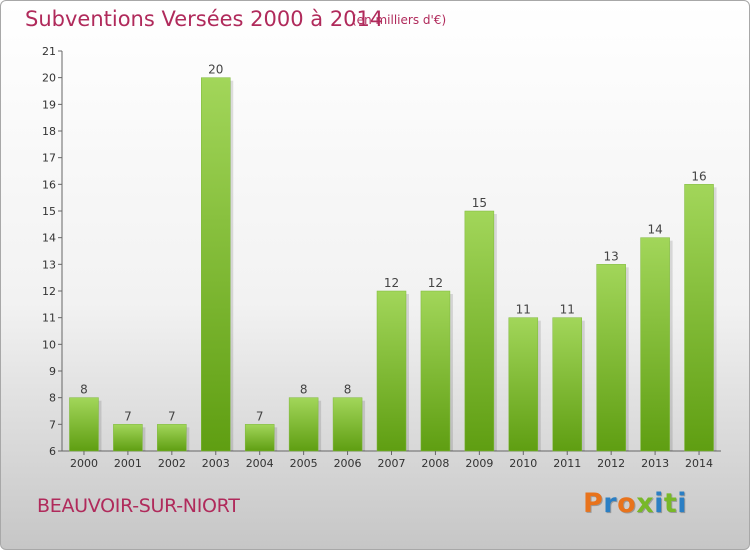 The width and height of the screenshot is (750, 550). Describe the element at coordinates (172, 463) in the screenshot. I see `x-tick-label: 2002` at that location.